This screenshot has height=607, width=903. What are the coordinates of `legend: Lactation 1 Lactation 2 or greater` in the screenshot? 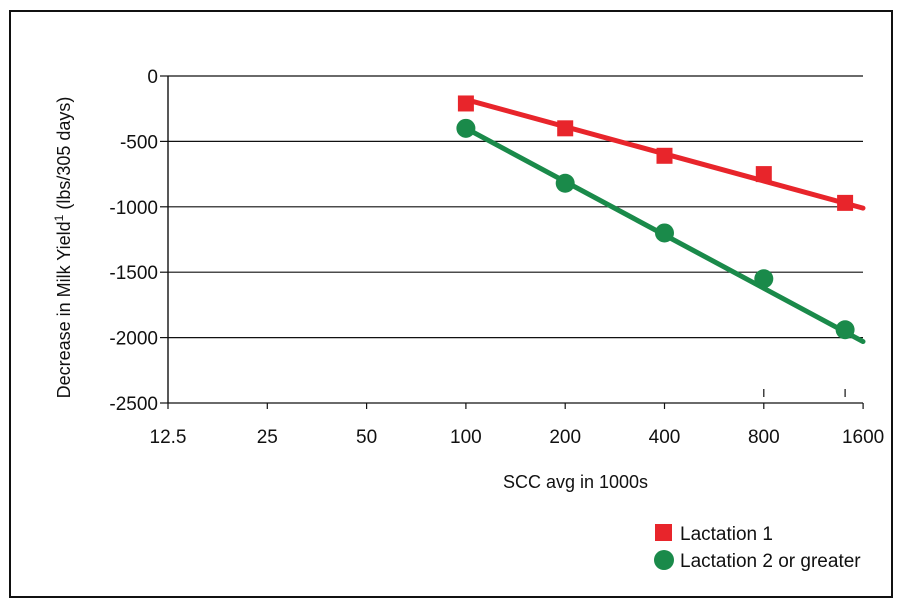 It's located at (757, 548).